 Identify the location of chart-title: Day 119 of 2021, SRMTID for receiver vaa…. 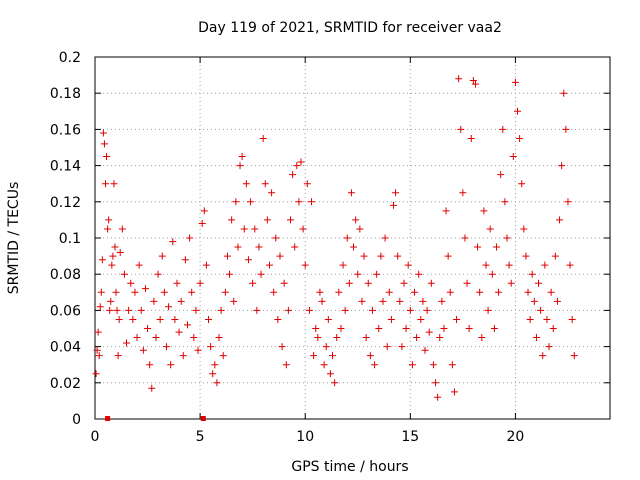
(350, 28).